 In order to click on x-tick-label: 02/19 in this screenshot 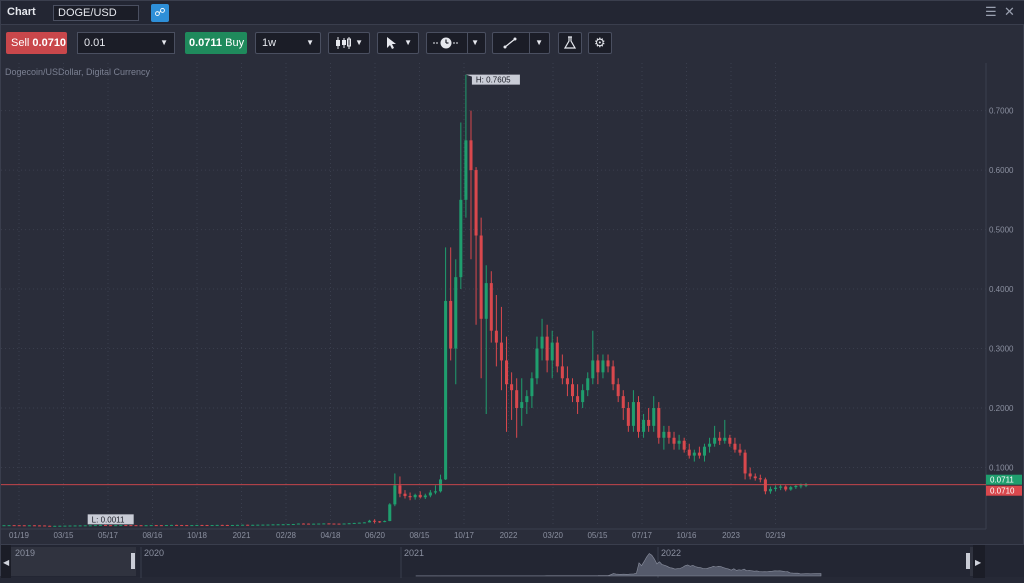, I will do `click(775, 535)`.